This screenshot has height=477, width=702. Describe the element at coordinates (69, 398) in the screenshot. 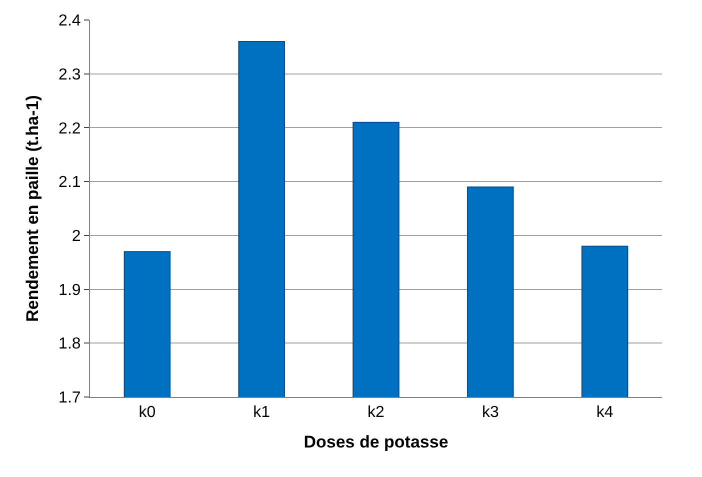

I see `y-tick-label: 1.7` at that location.